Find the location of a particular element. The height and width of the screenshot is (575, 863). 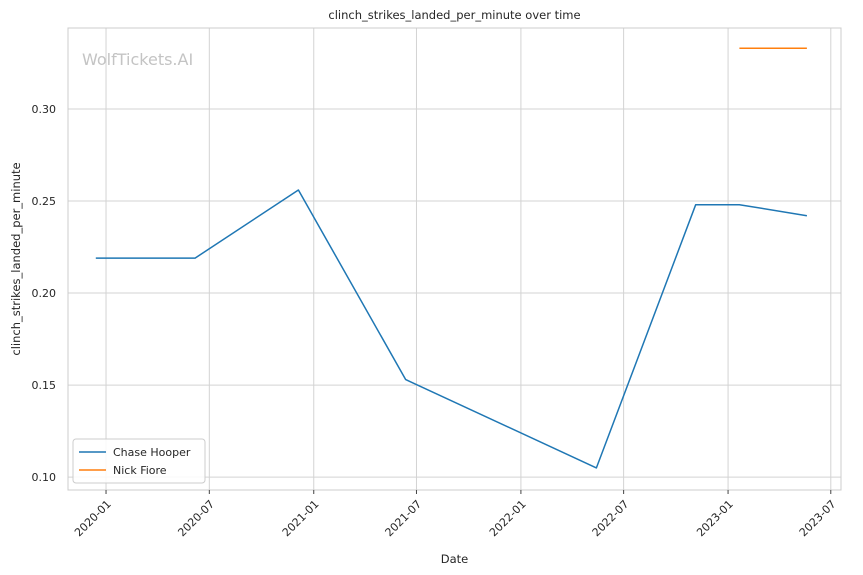

x-tick-label: 2022-07 is located at coordinates (611, 519).